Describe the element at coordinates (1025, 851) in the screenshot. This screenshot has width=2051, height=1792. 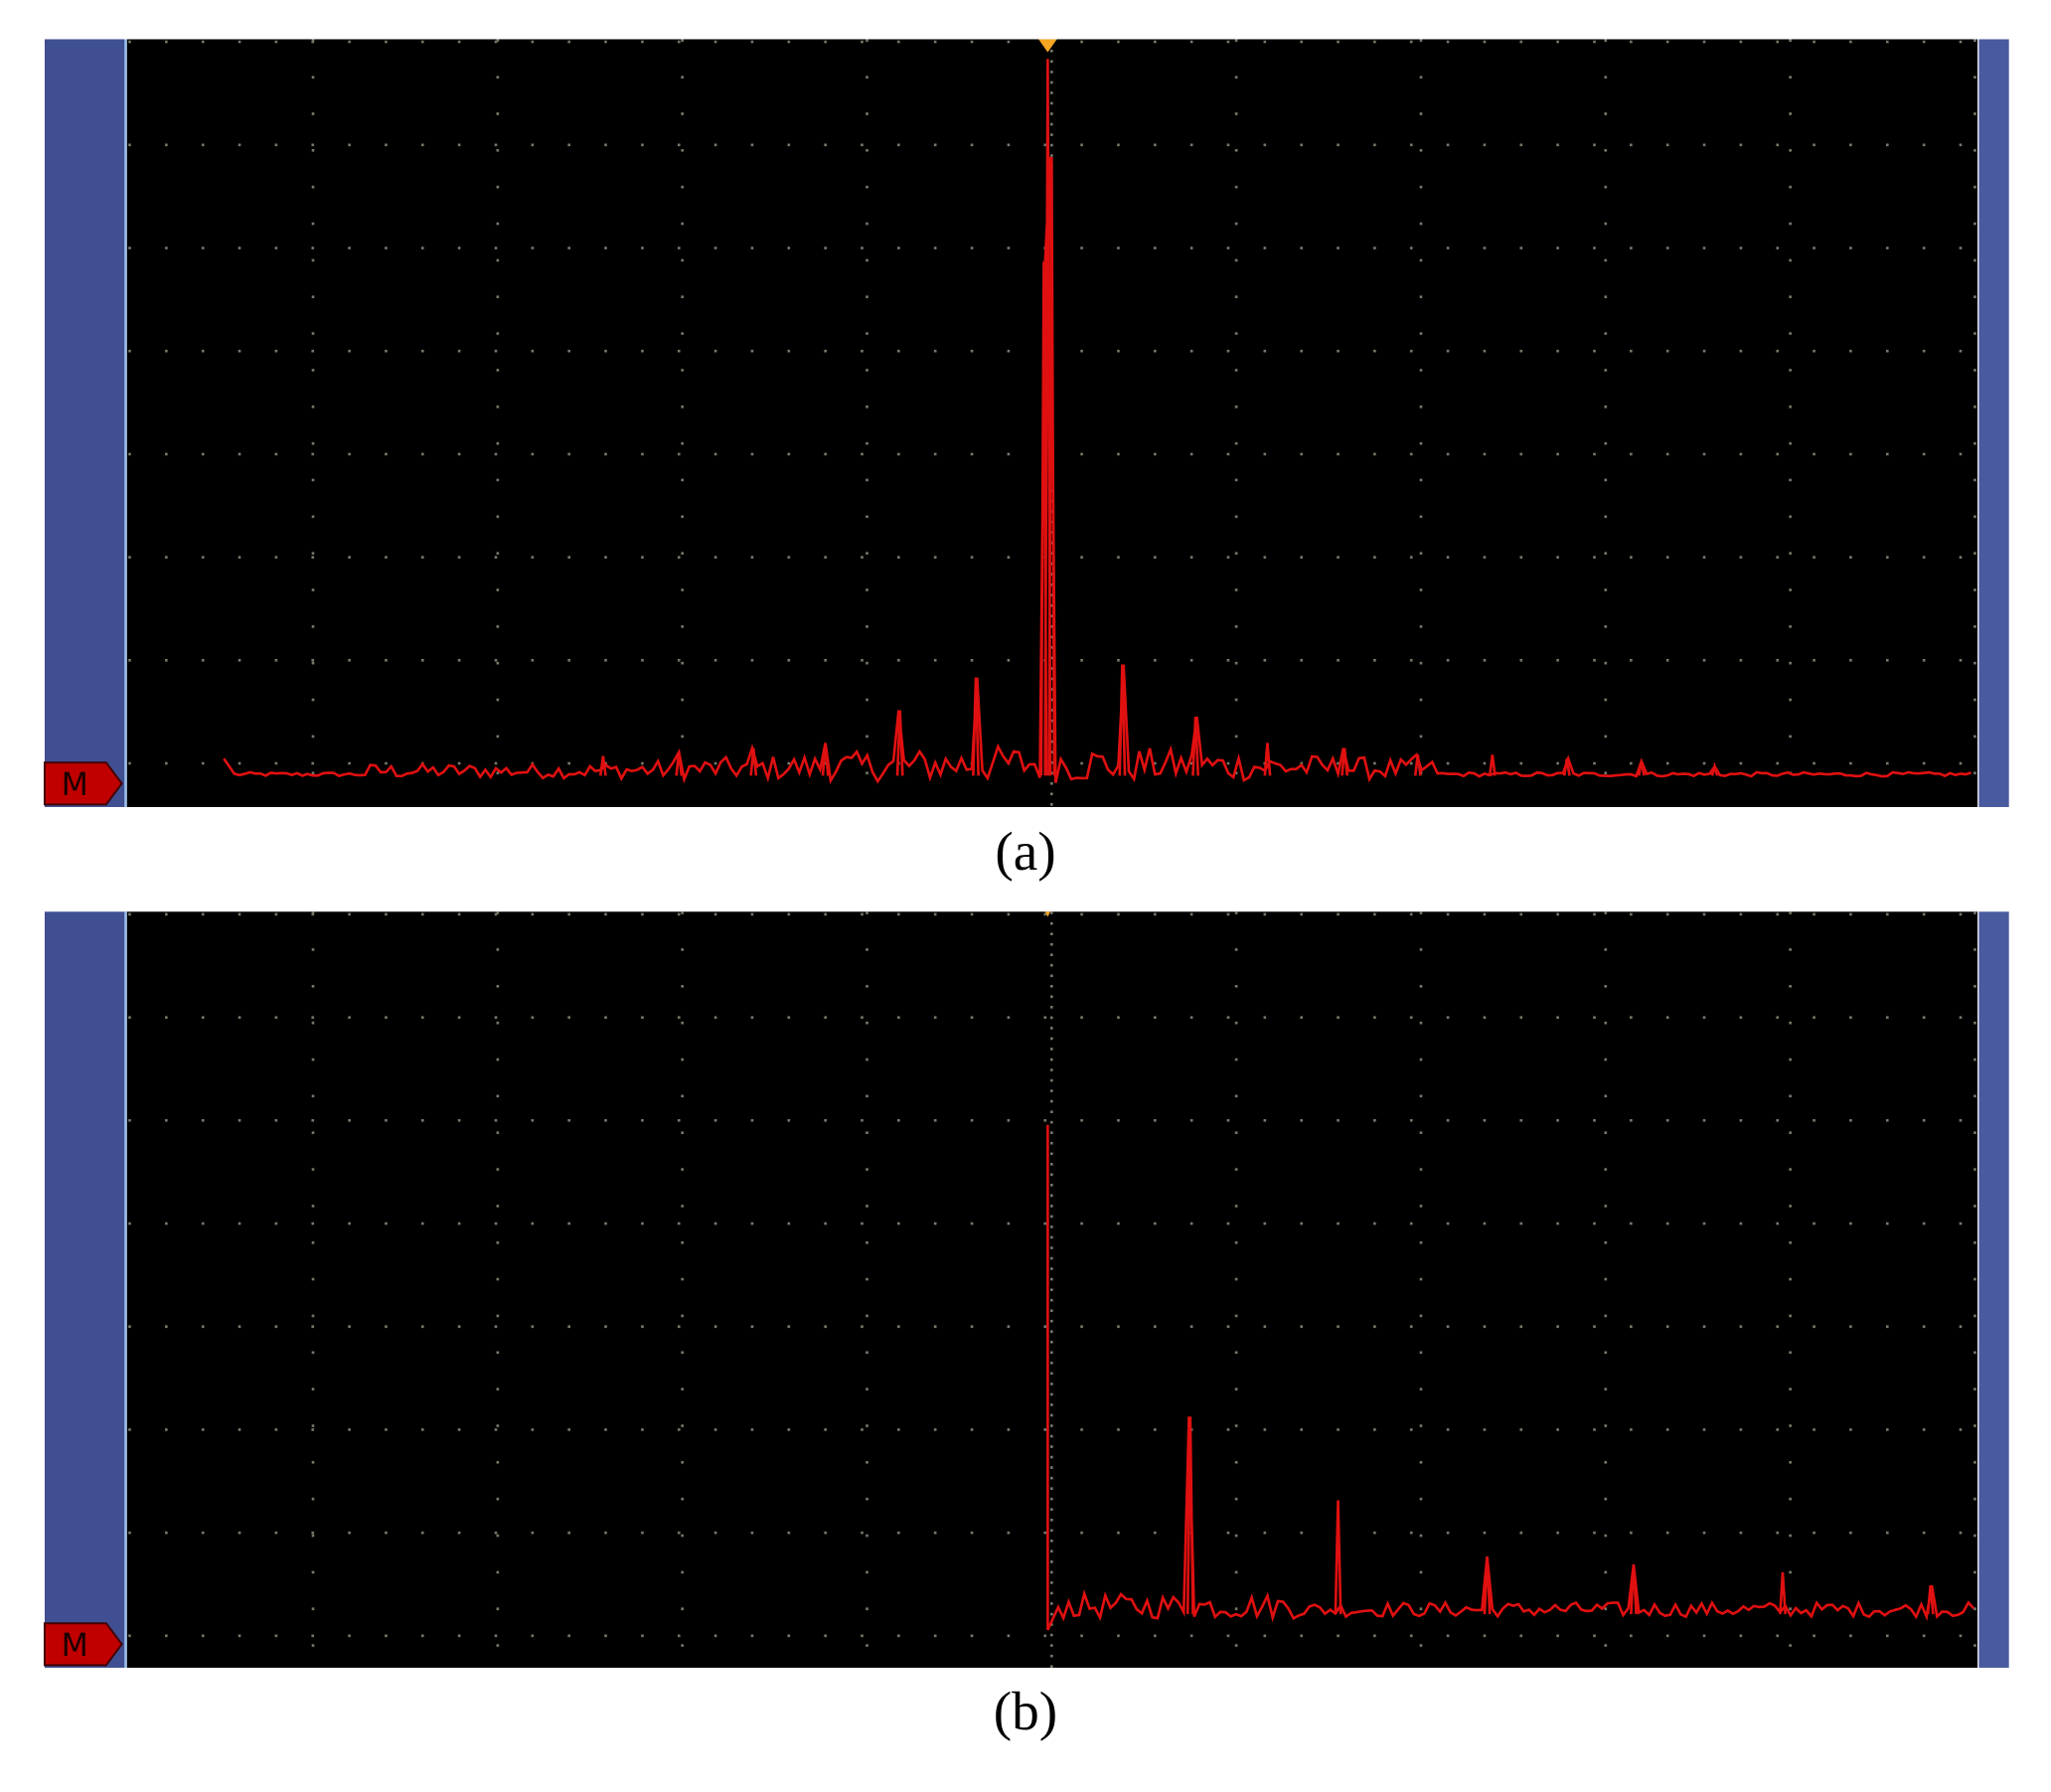
I see `caption: (a)` at that location.